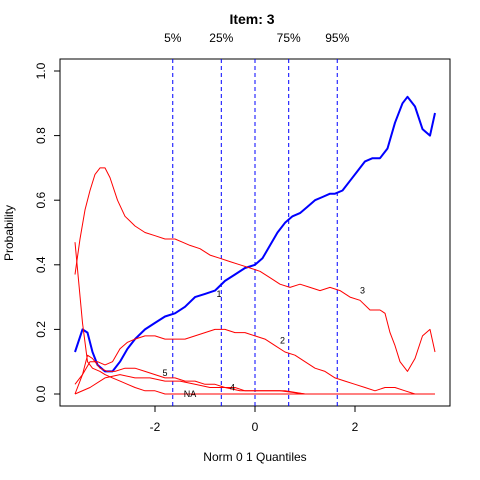 This screenshot has height=480, width=480. I want to click on quantile-label: 75%, so click(289, 38).